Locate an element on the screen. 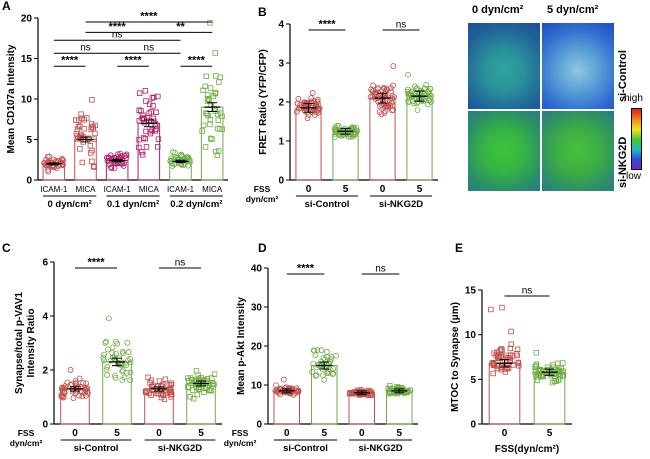  category-label-A-0: ICAM-1 is located at coordinates (54, 189).